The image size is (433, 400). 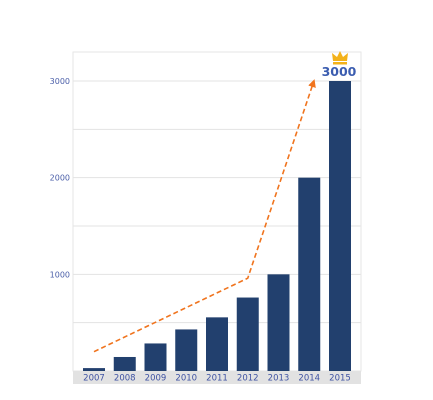 What do you see at coordinates (60, 81) in the screenshot?
I see `y-tick-label-3000: 3000` at bounding box center [60, 81].